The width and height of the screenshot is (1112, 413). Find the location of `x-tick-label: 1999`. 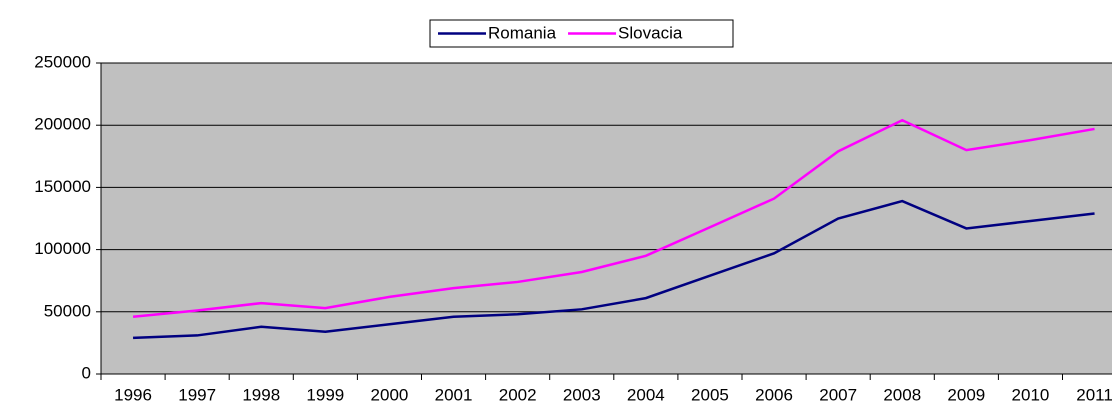

x-tick-label: 1999 is located at coordinates (325, 394).